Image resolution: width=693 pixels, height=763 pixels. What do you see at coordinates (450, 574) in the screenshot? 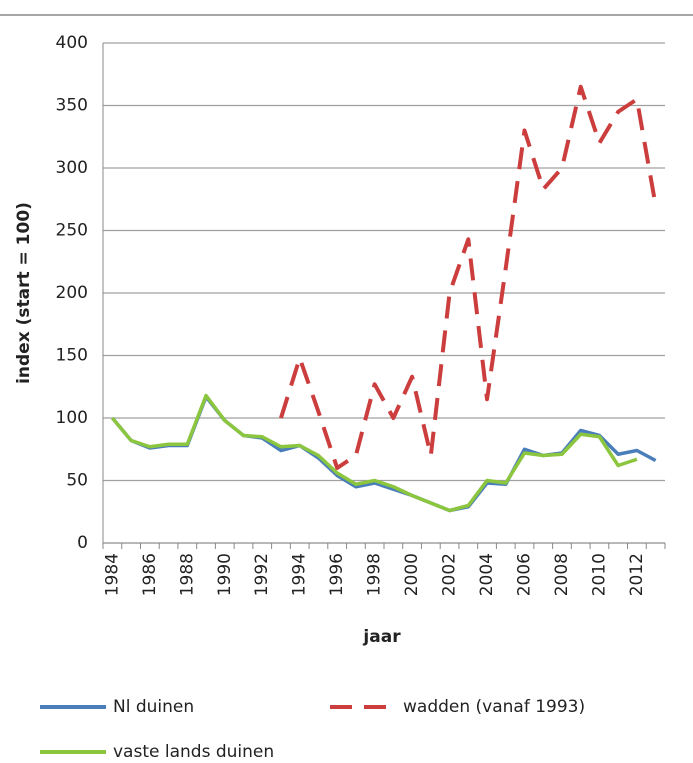
I see `x-tick-label: 2002` at bounding box center [450, 574].